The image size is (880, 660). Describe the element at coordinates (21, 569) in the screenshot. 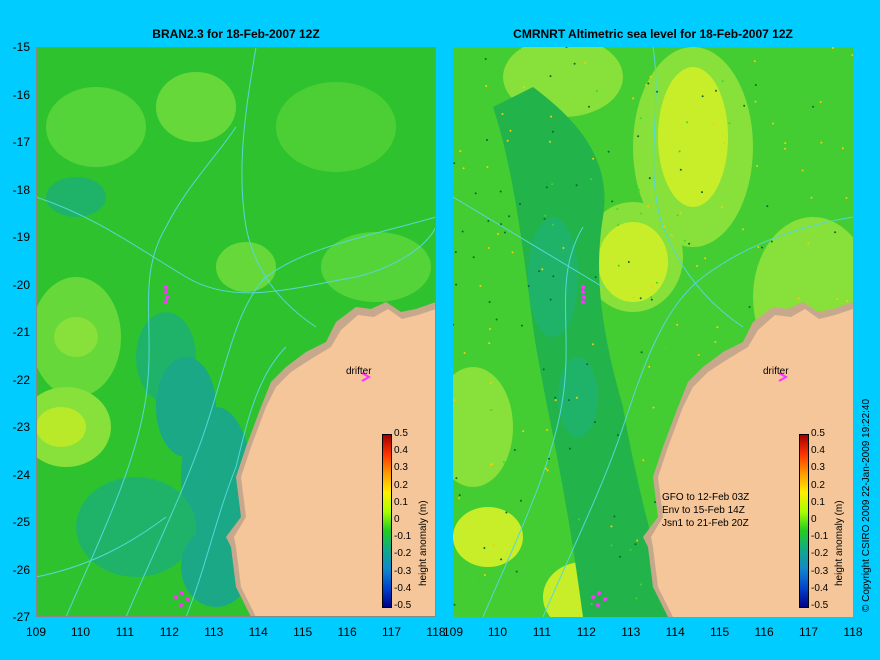

I see `y-tick-label: -26` at that location.